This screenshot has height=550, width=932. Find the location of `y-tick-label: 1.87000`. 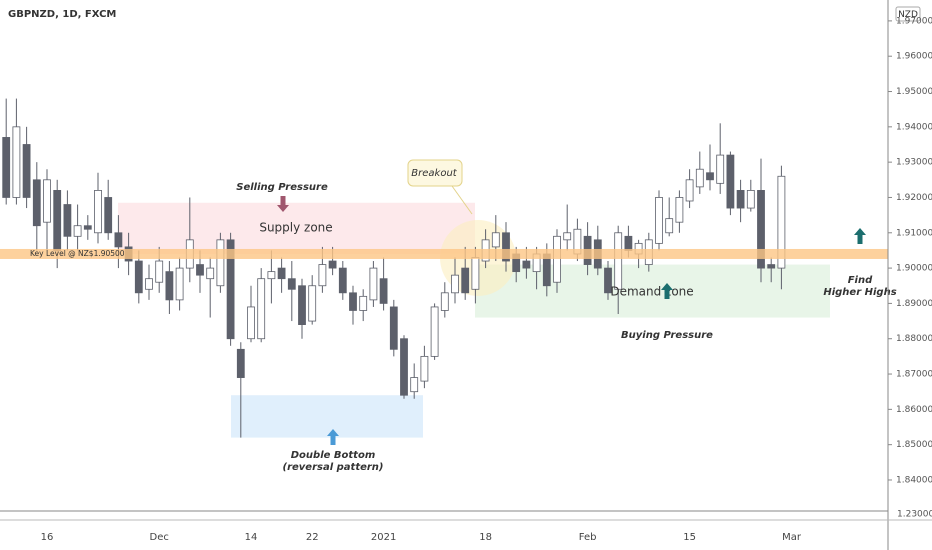

y-tick-label: 1.87000 is located at coordinates (914, 375).